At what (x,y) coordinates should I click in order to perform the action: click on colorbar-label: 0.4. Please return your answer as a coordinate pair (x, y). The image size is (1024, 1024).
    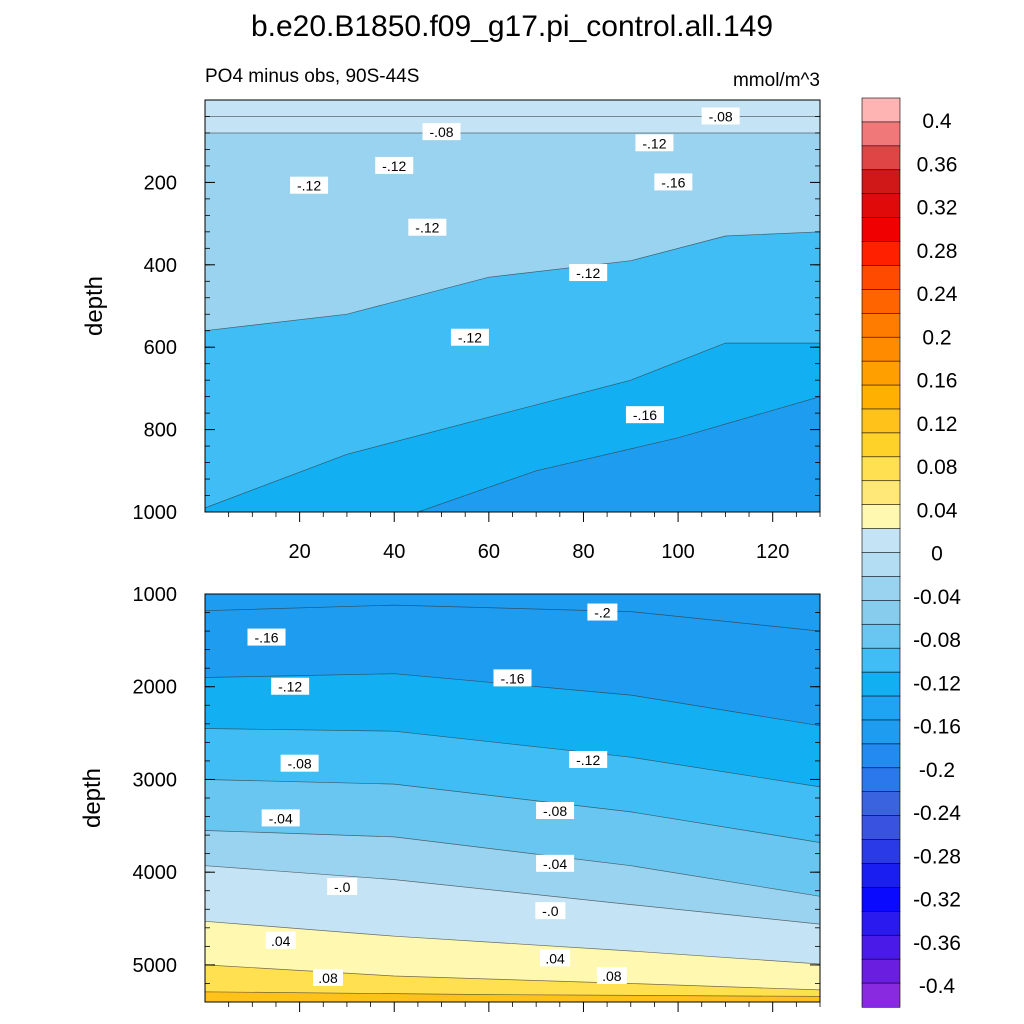
    Looking at the image, I should click on (937, 121).